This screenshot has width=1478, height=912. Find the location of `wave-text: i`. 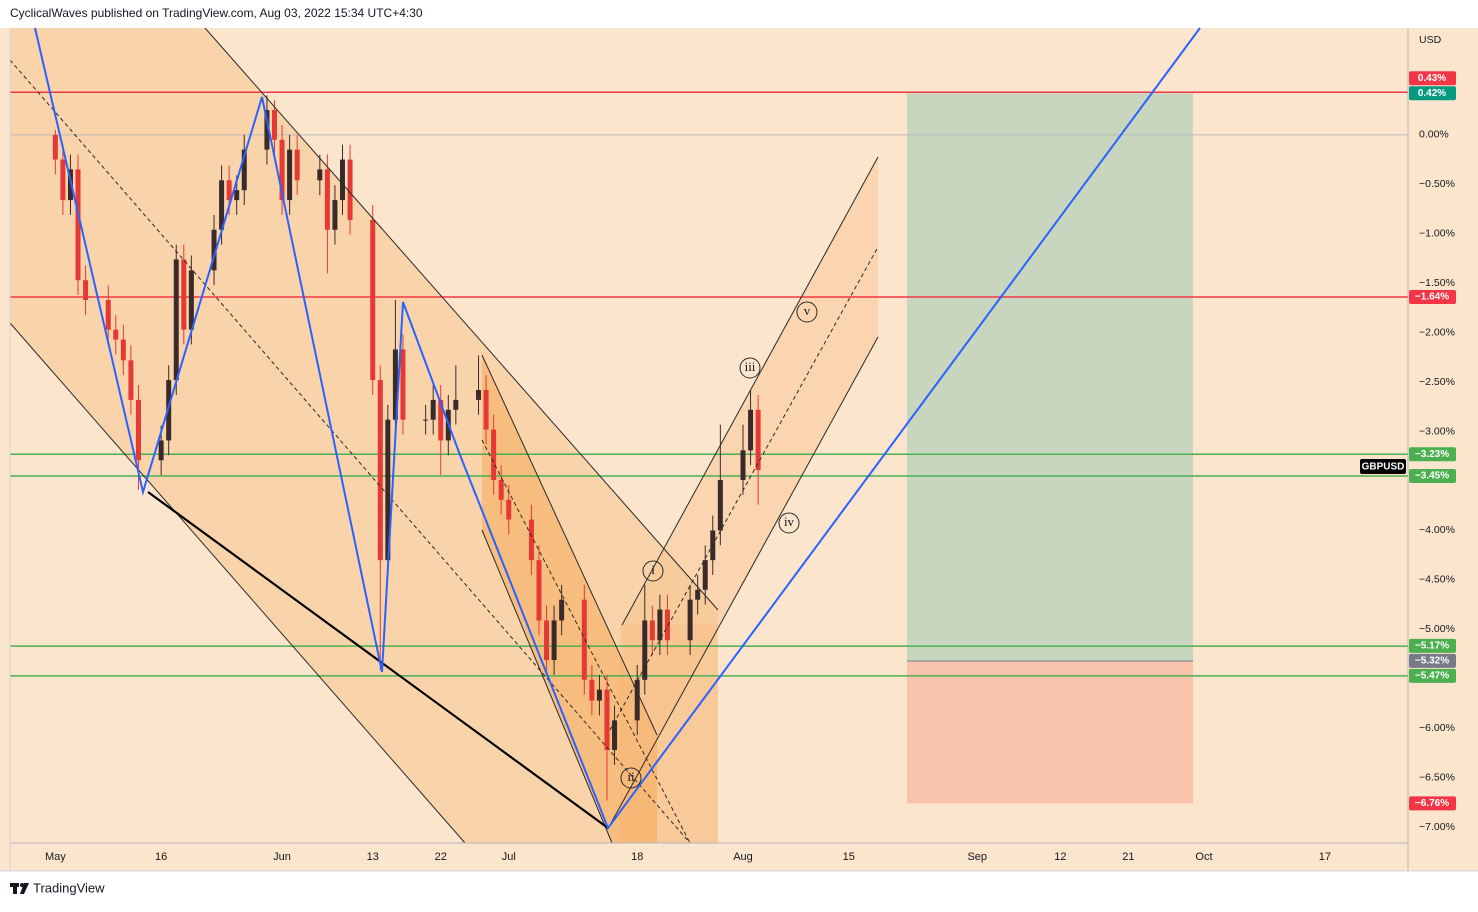

wave-text: i is located at coordinates (653, 569).